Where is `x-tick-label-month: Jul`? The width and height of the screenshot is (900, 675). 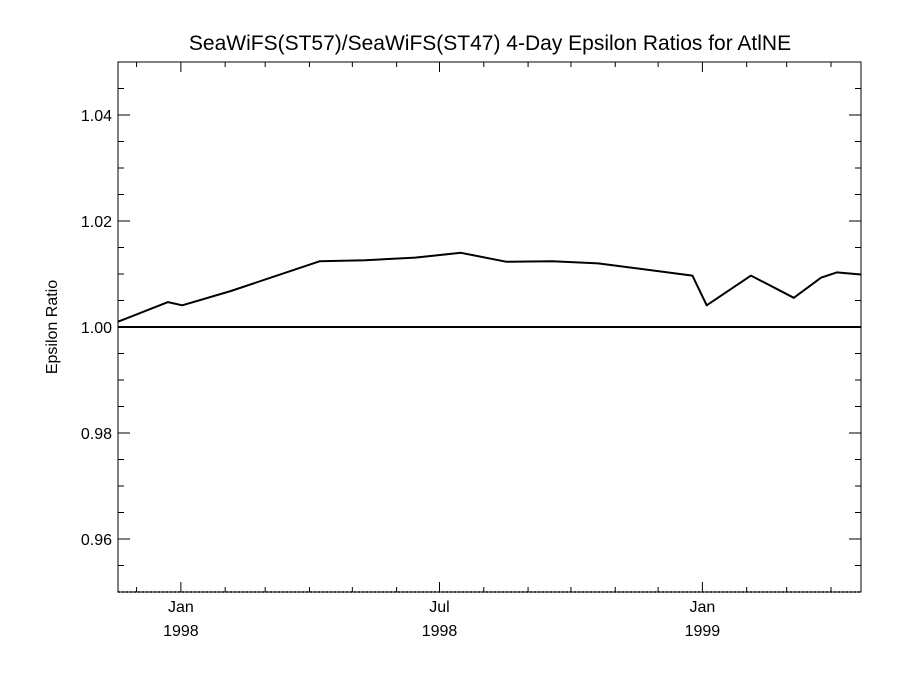 x-tick-label-month: Jul is located at coordinates (439, 607).